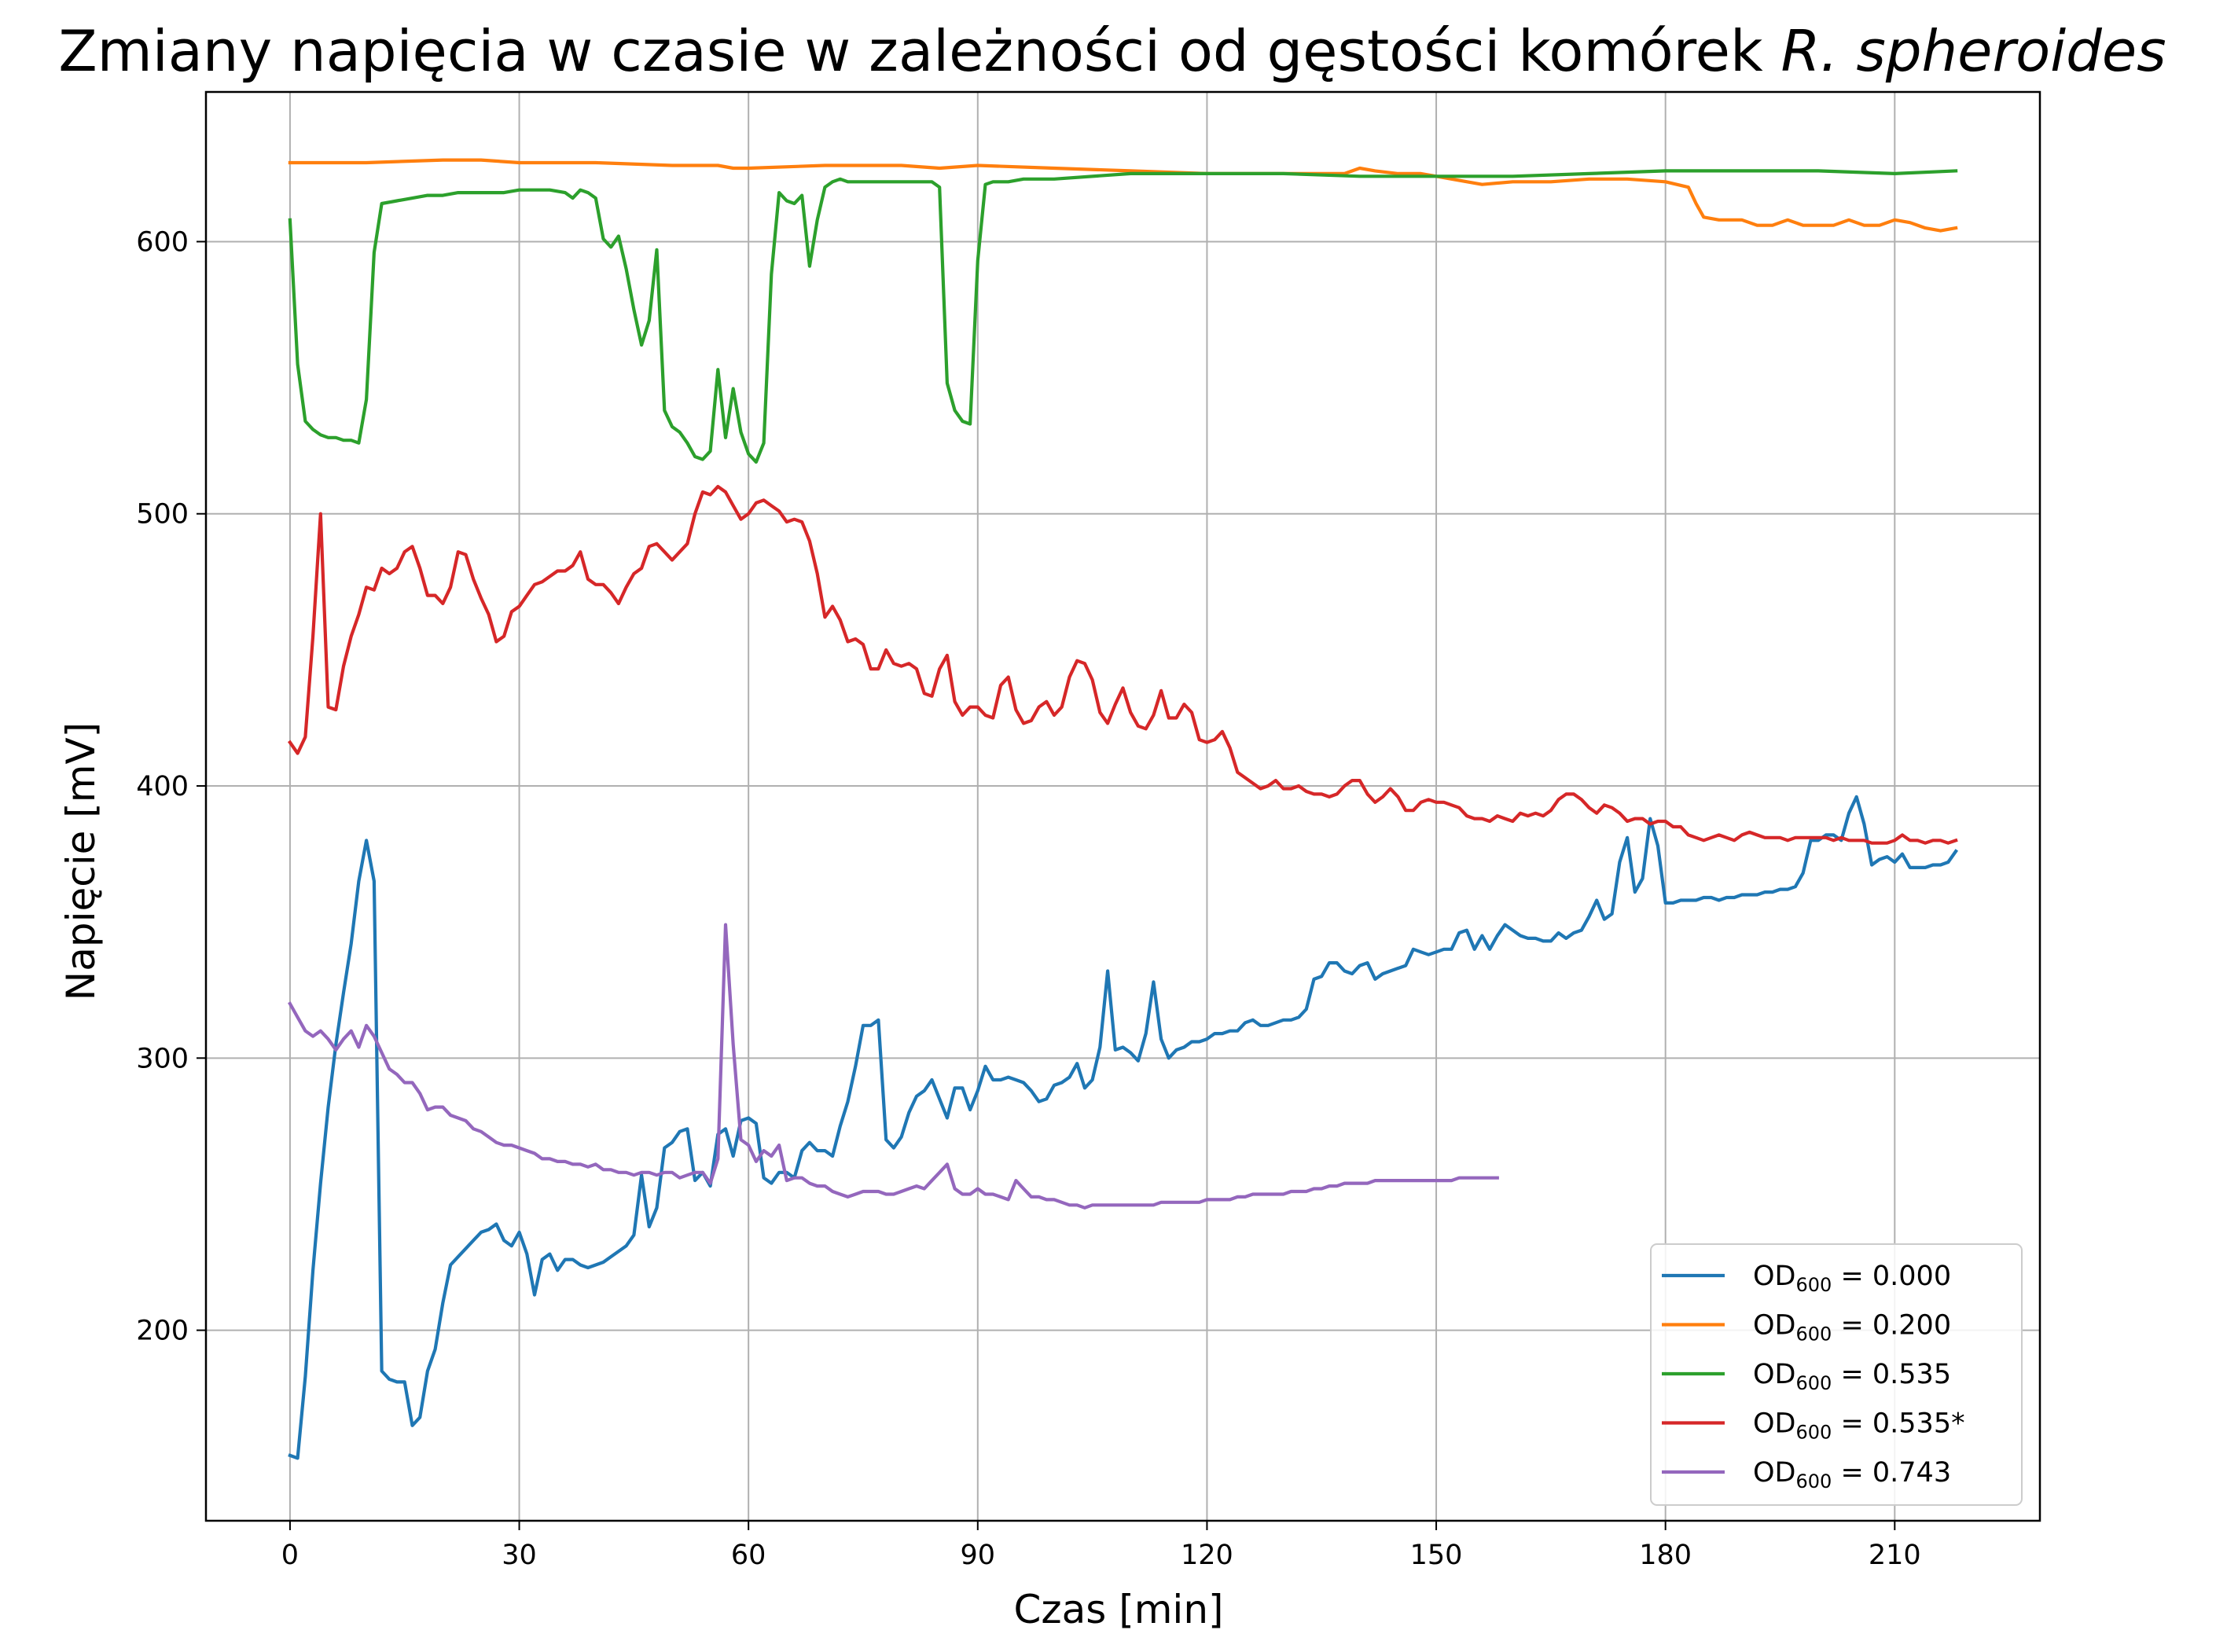 The height and width of the screenshot is (1652, 2238). Describe the element at coordinates (1852, 1377) in the screenshot. I see `legend-label-3: OD600 = 0.535` at that location.